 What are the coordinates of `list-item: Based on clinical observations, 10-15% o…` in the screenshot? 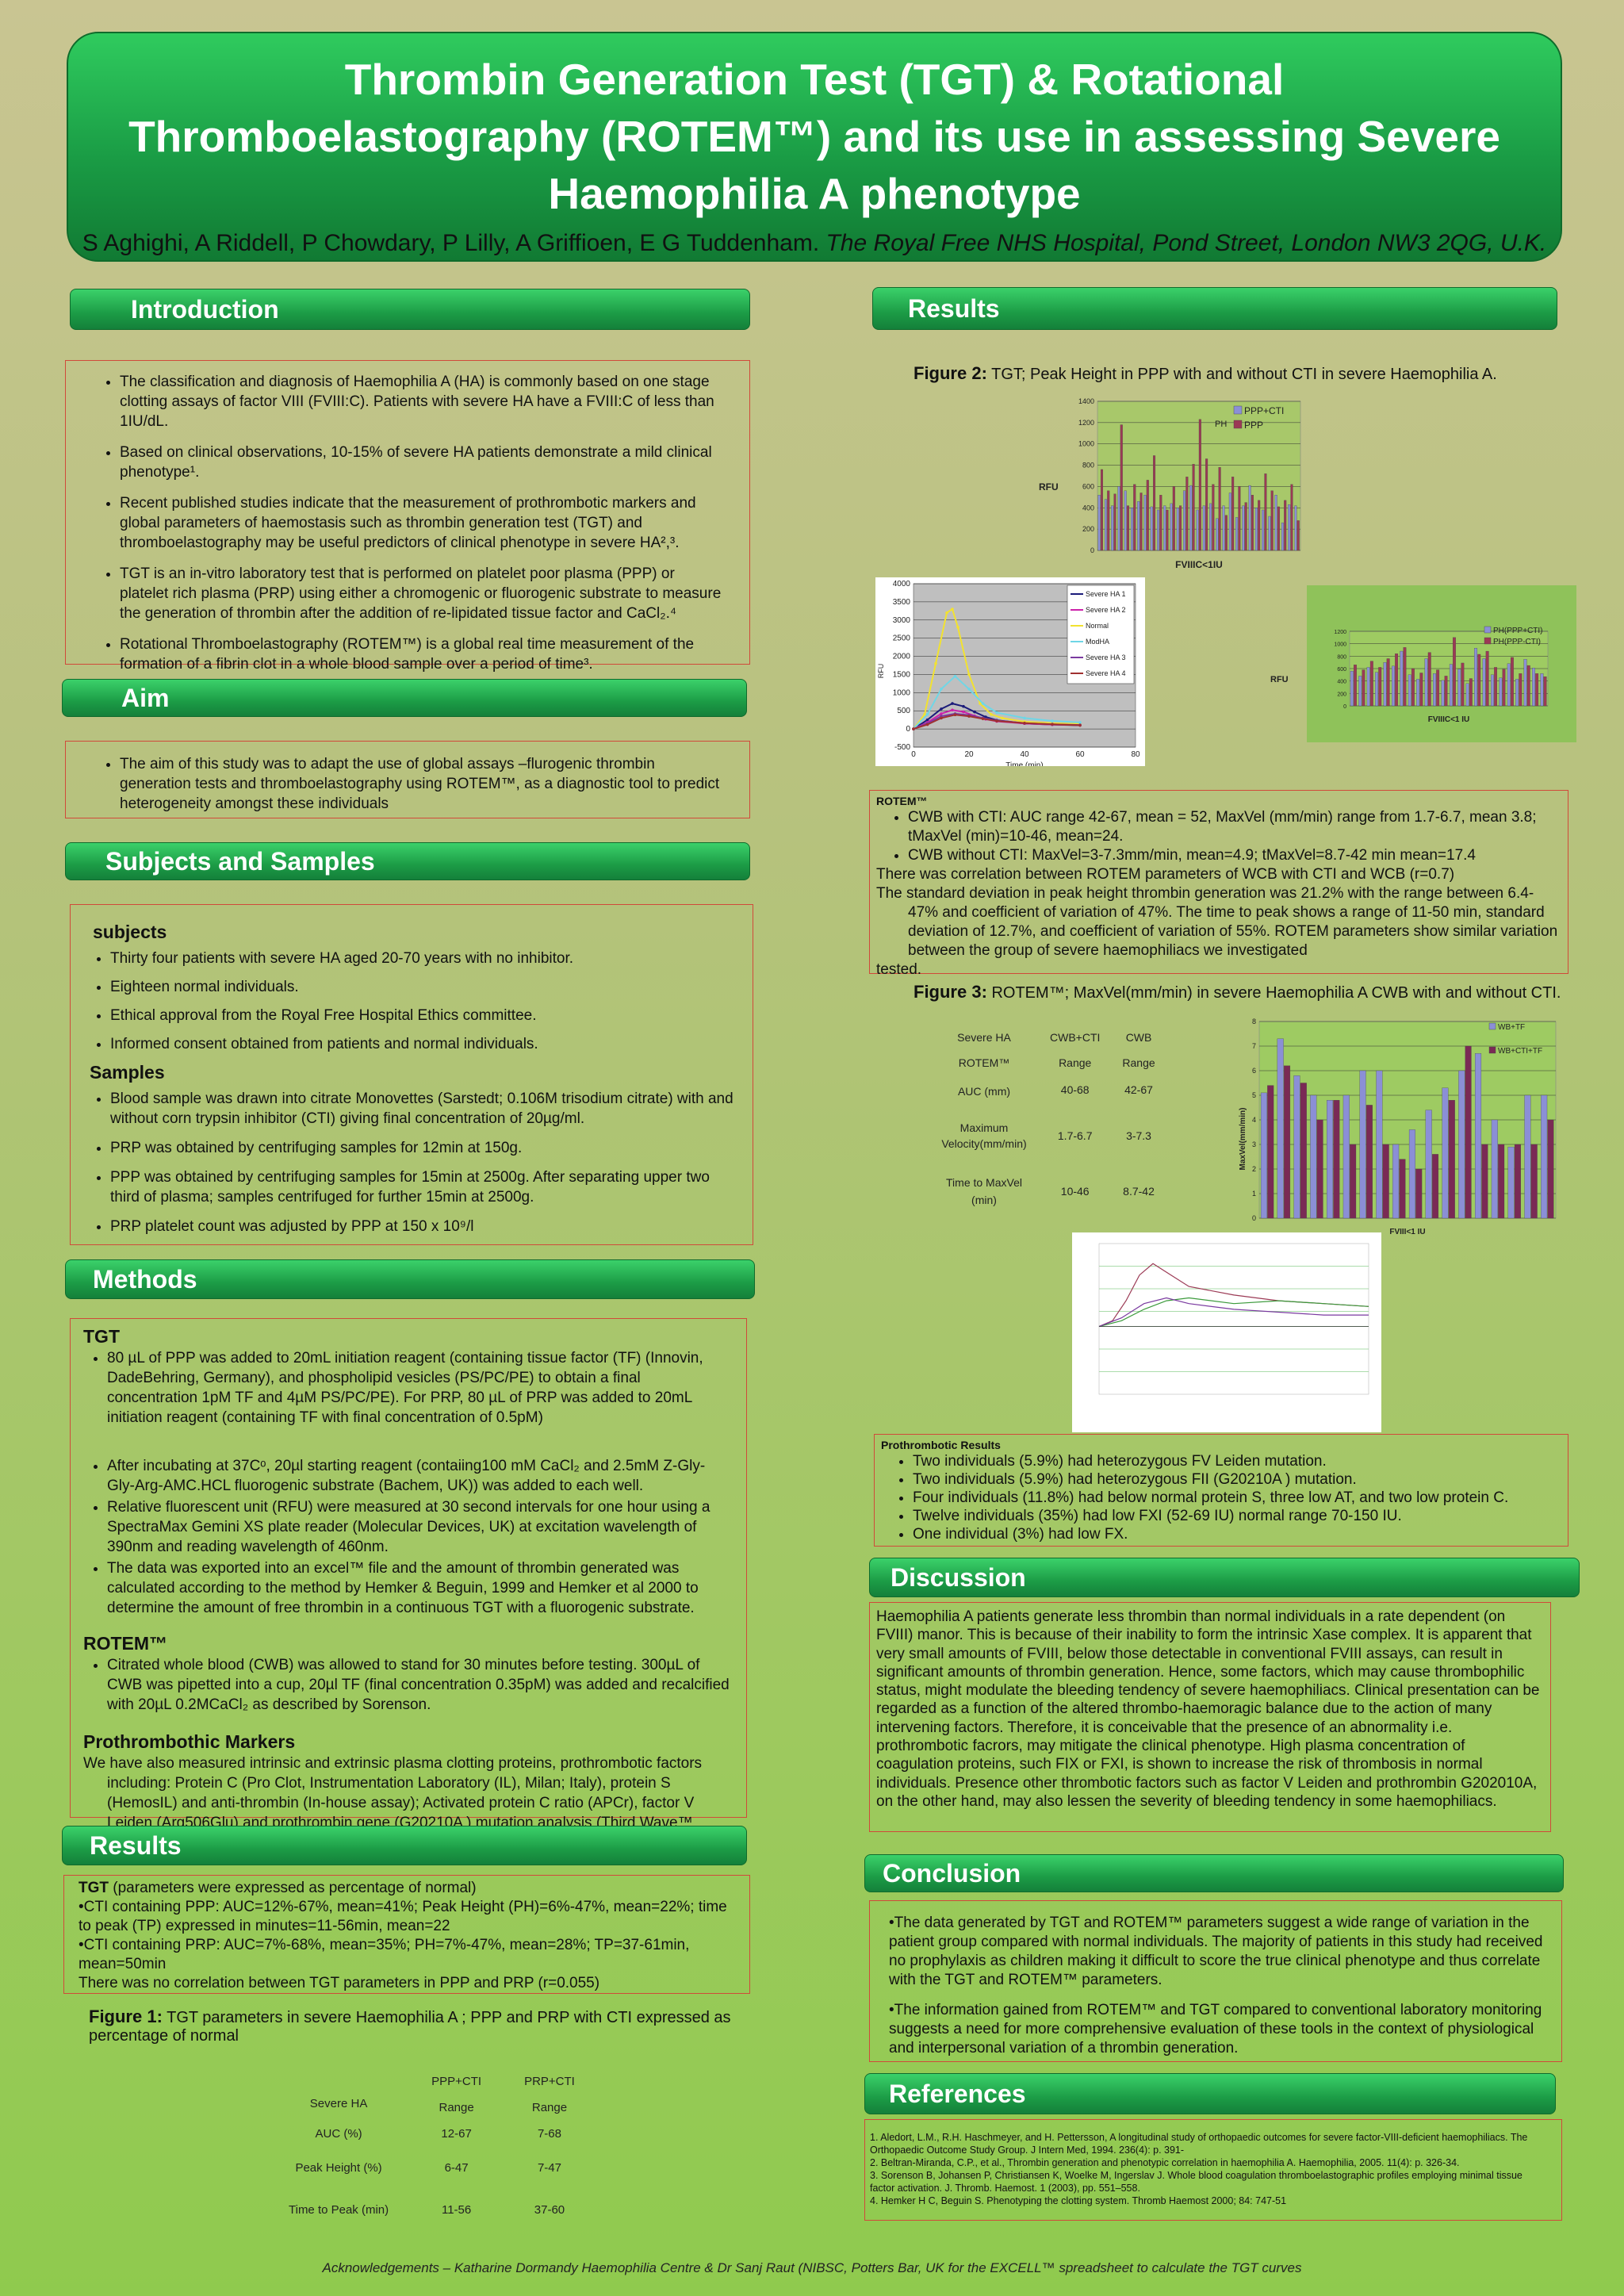 It's located at (423, 462).